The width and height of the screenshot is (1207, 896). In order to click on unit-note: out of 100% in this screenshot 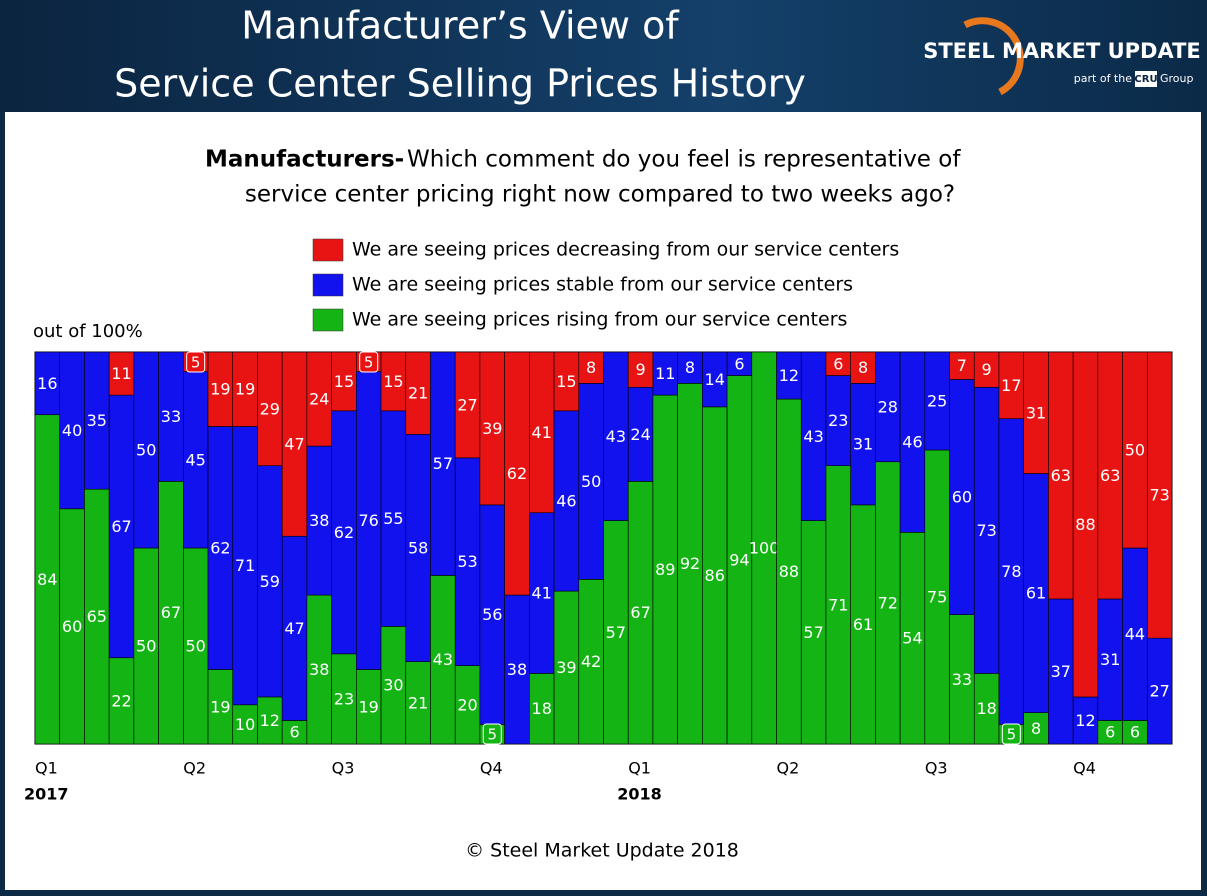, I will do `click(88, 331)`.